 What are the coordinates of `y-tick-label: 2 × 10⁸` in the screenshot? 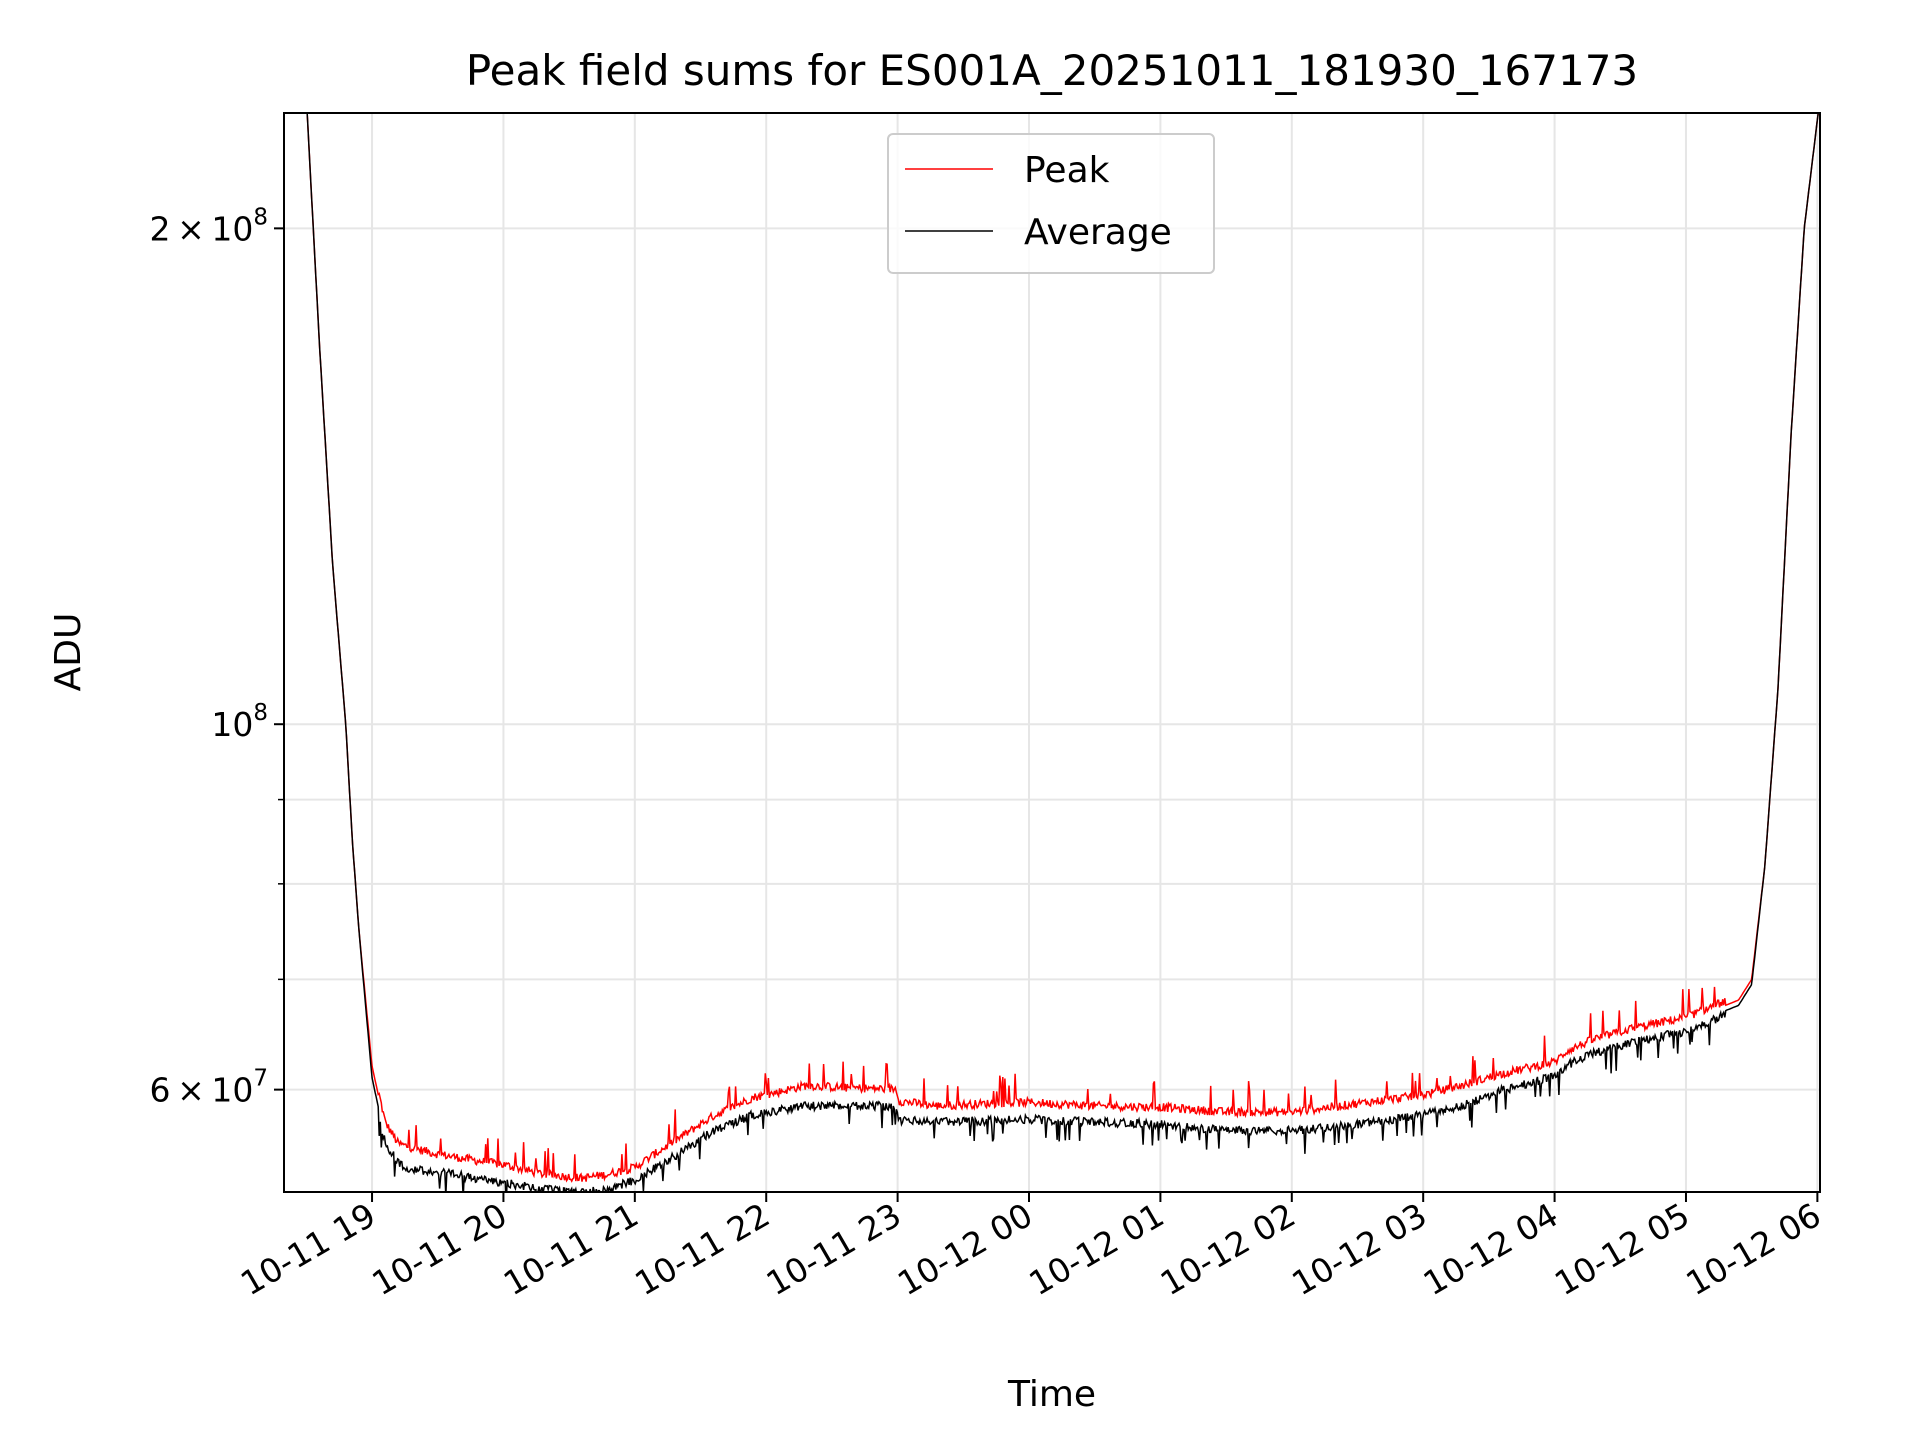 It's located at (209, 226).